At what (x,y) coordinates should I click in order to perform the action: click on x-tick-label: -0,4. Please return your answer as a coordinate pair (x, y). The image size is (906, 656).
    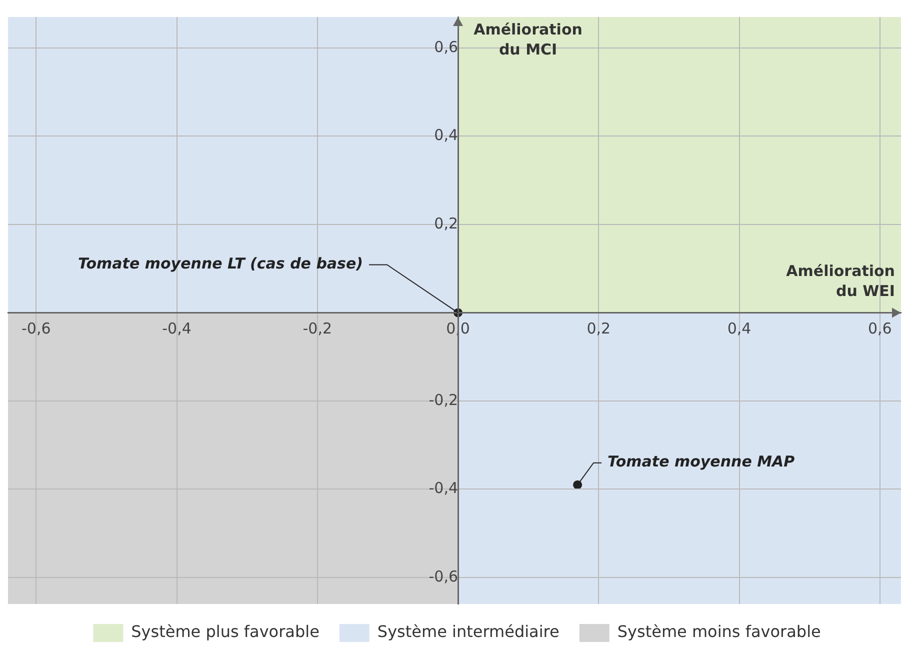
    Looking at the image, I should click on (177, 329).